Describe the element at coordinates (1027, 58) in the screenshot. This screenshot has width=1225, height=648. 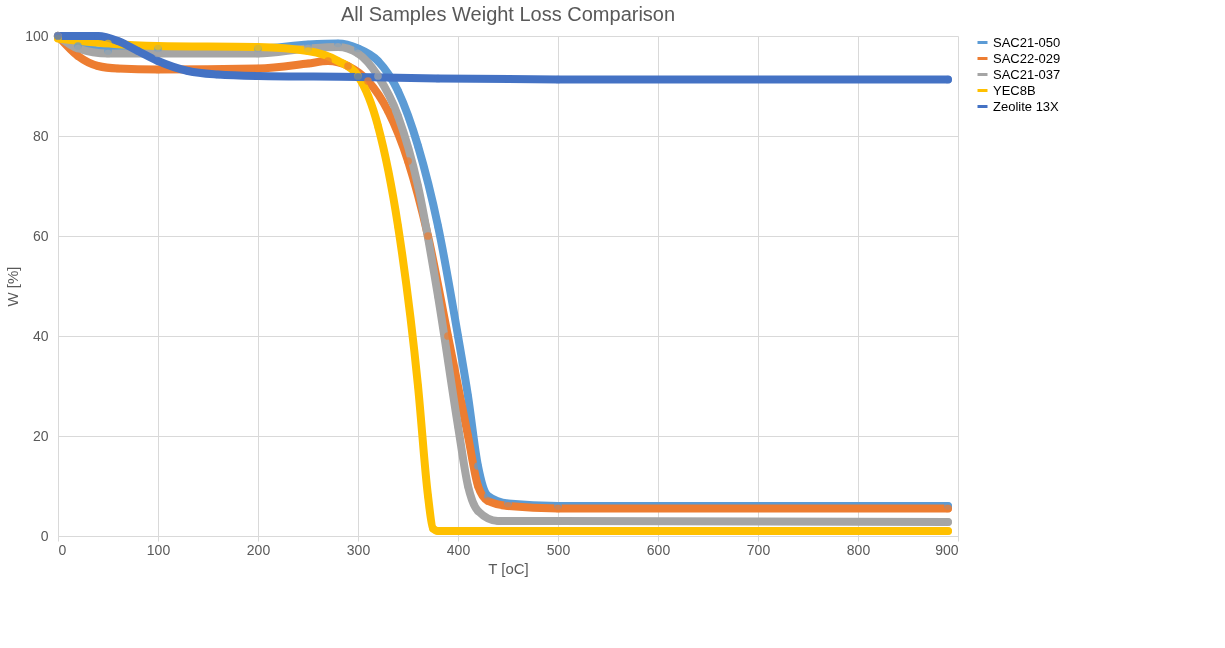
I see `legend-label: SAC22-029` at that location.